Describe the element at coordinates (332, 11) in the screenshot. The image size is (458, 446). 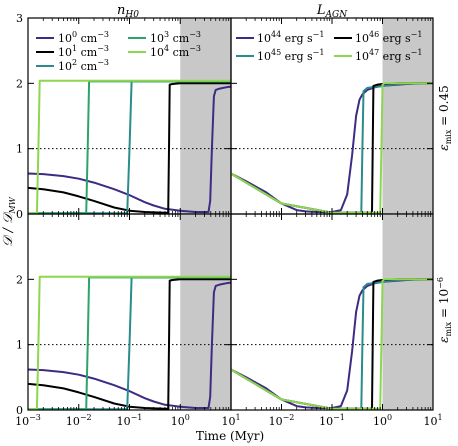
I see `column-title-right: LAGN` at that location.